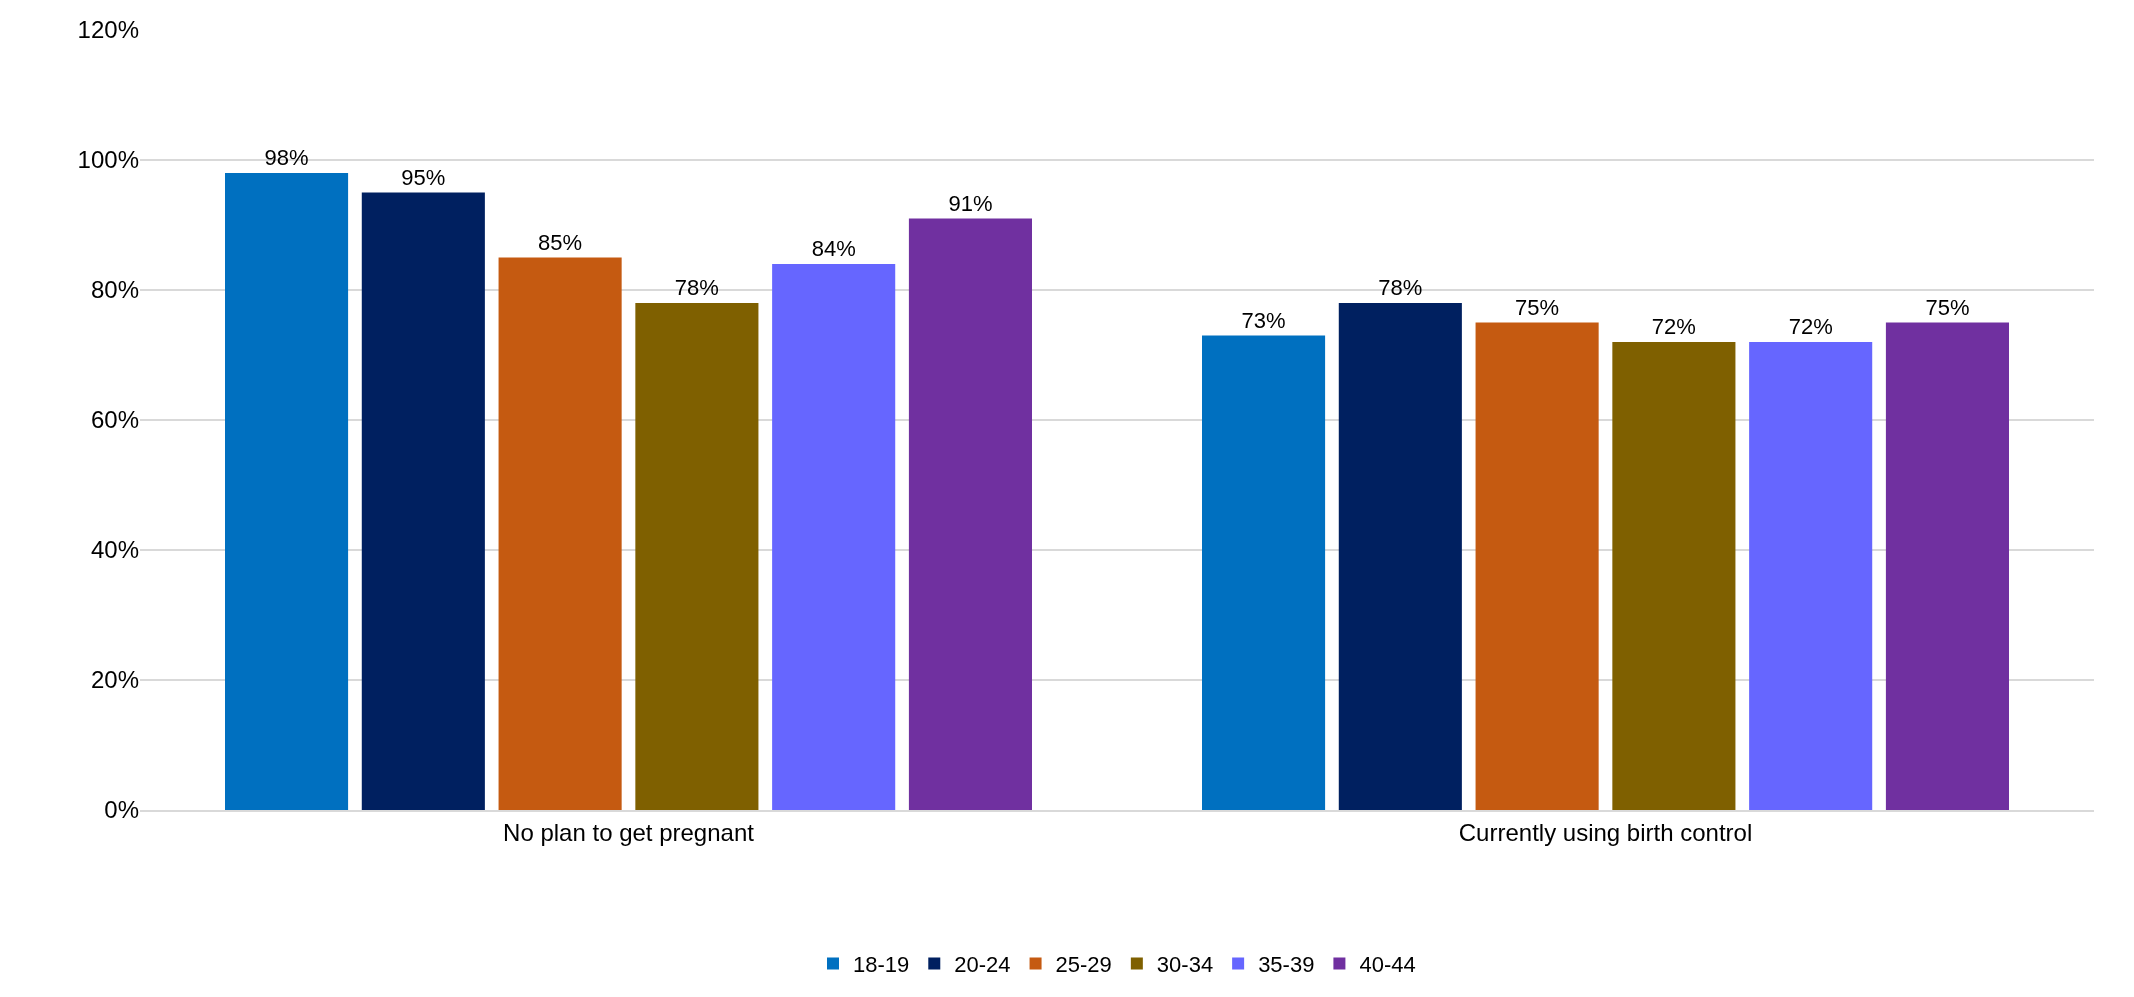 The width and height of the screenshot is (2134, 997). What do you see at coordinates (108, 30) in the screenshot?
I see `y-tick-label: 120%` at bounding box center [108, 30].